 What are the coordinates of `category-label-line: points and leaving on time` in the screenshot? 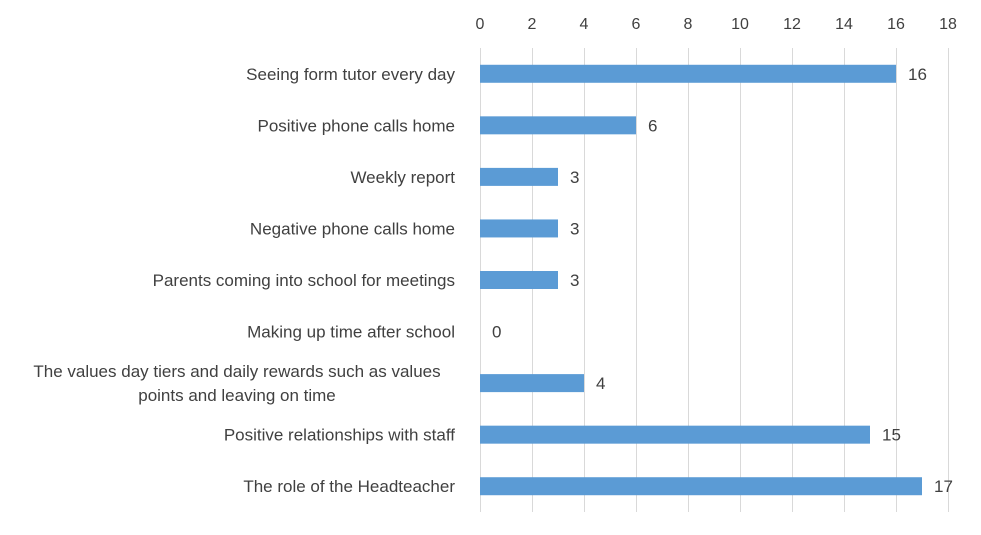 It's located at (237, 395).